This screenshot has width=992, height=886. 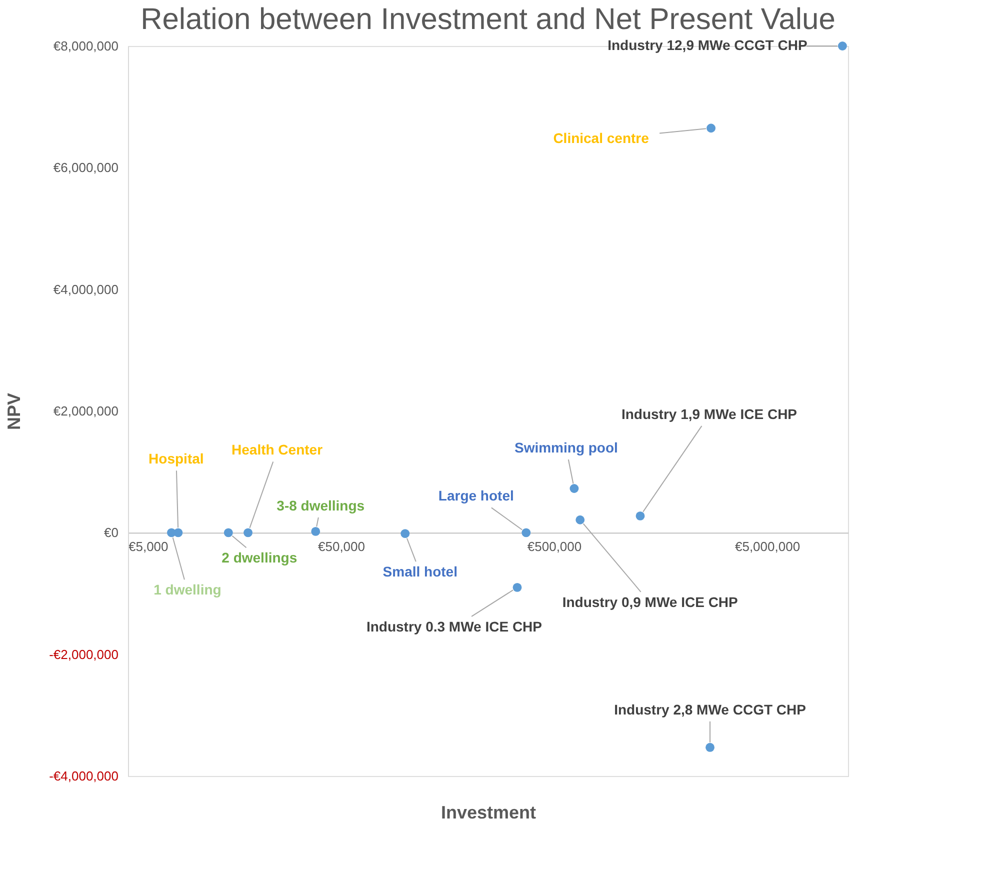 What do you see at coordinates (454, 626) in the screenshot?
I see `annotation: Industry 0.3 MWe ICE CHP` at bounding box center [454, 626].